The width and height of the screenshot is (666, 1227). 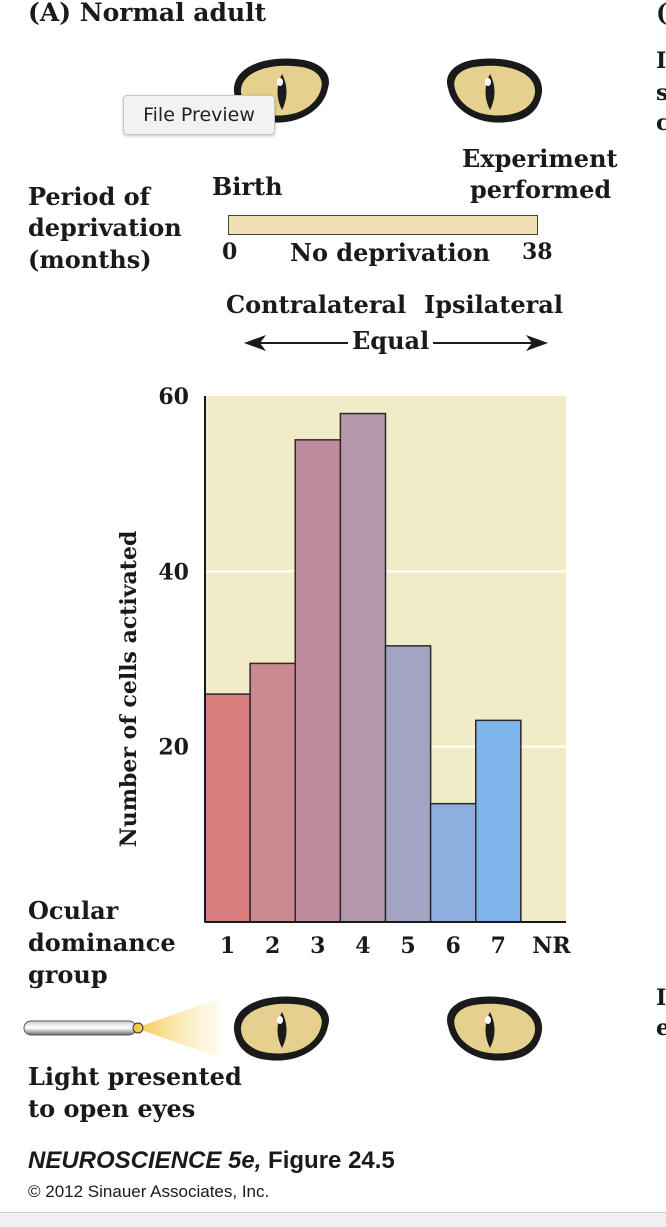 I want to click on x-axis-label-line: Ocular, so click(x=73, y=910).